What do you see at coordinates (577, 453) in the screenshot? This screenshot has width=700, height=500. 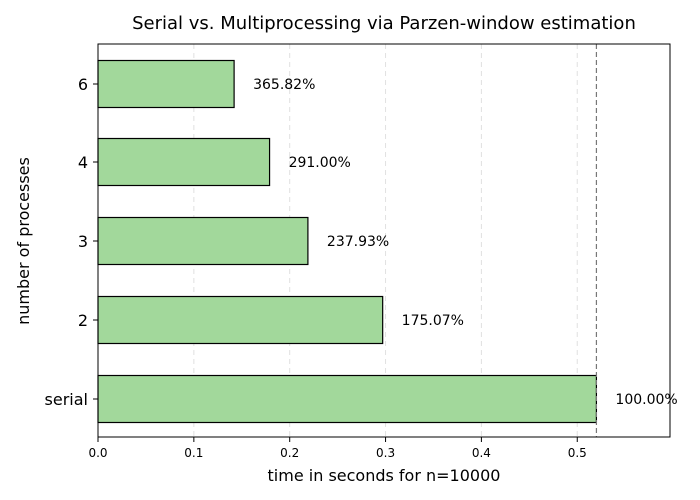 I see `x-tick-label: 0.5` at bounding box center [577, 453].